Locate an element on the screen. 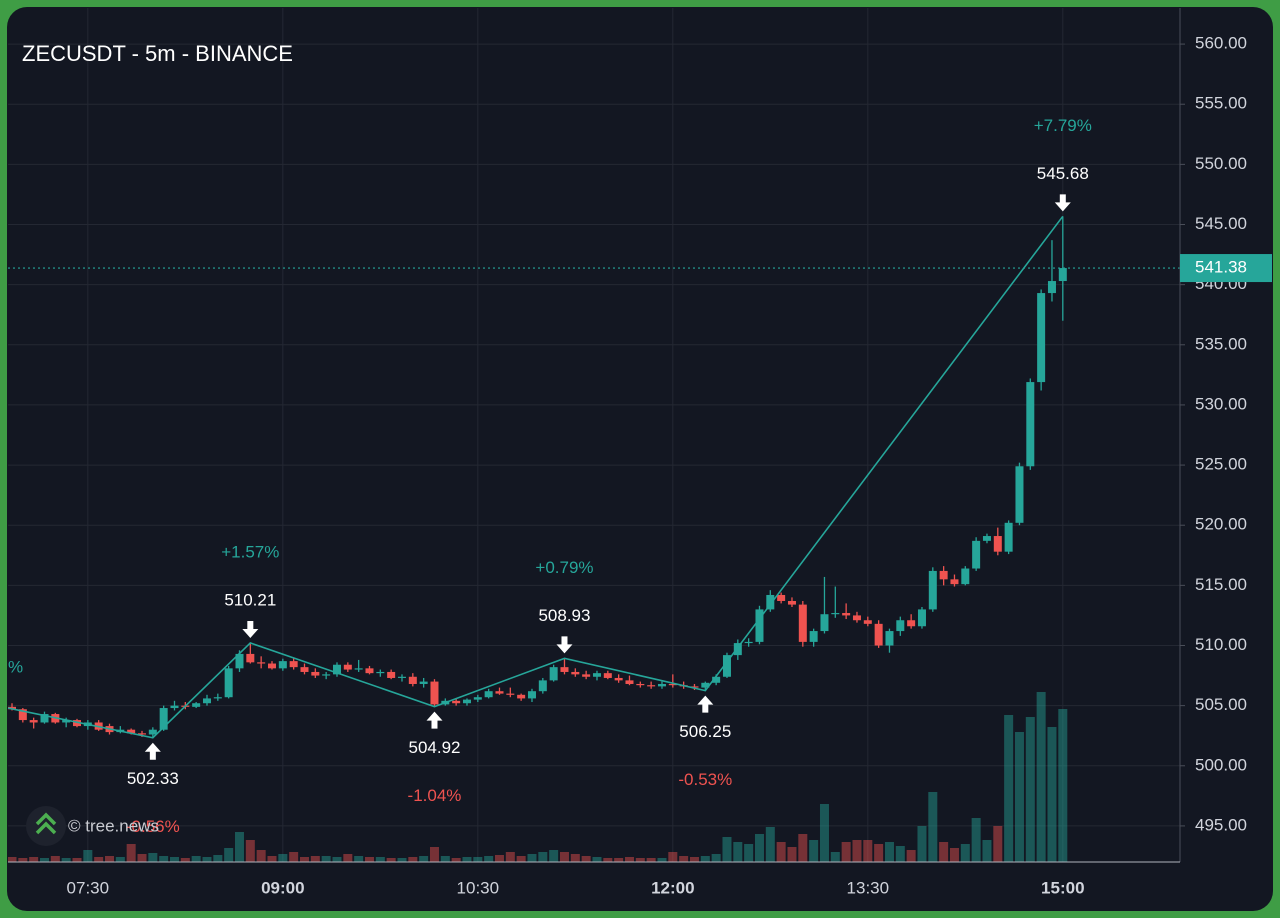  pivot-price-label: 506.25 is located at coordinates (705, 731).